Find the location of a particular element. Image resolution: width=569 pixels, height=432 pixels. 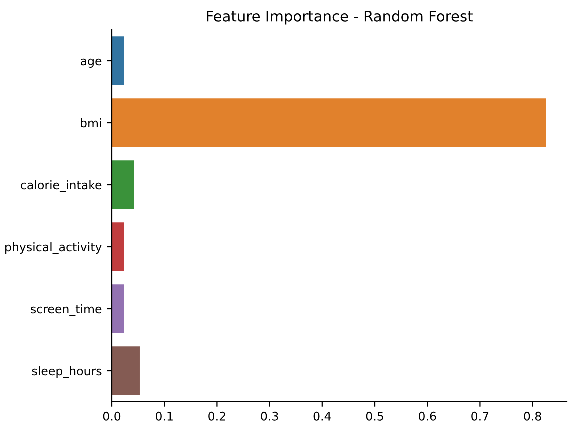

y-tick-label: bmi is located at coordinates (91, 123).